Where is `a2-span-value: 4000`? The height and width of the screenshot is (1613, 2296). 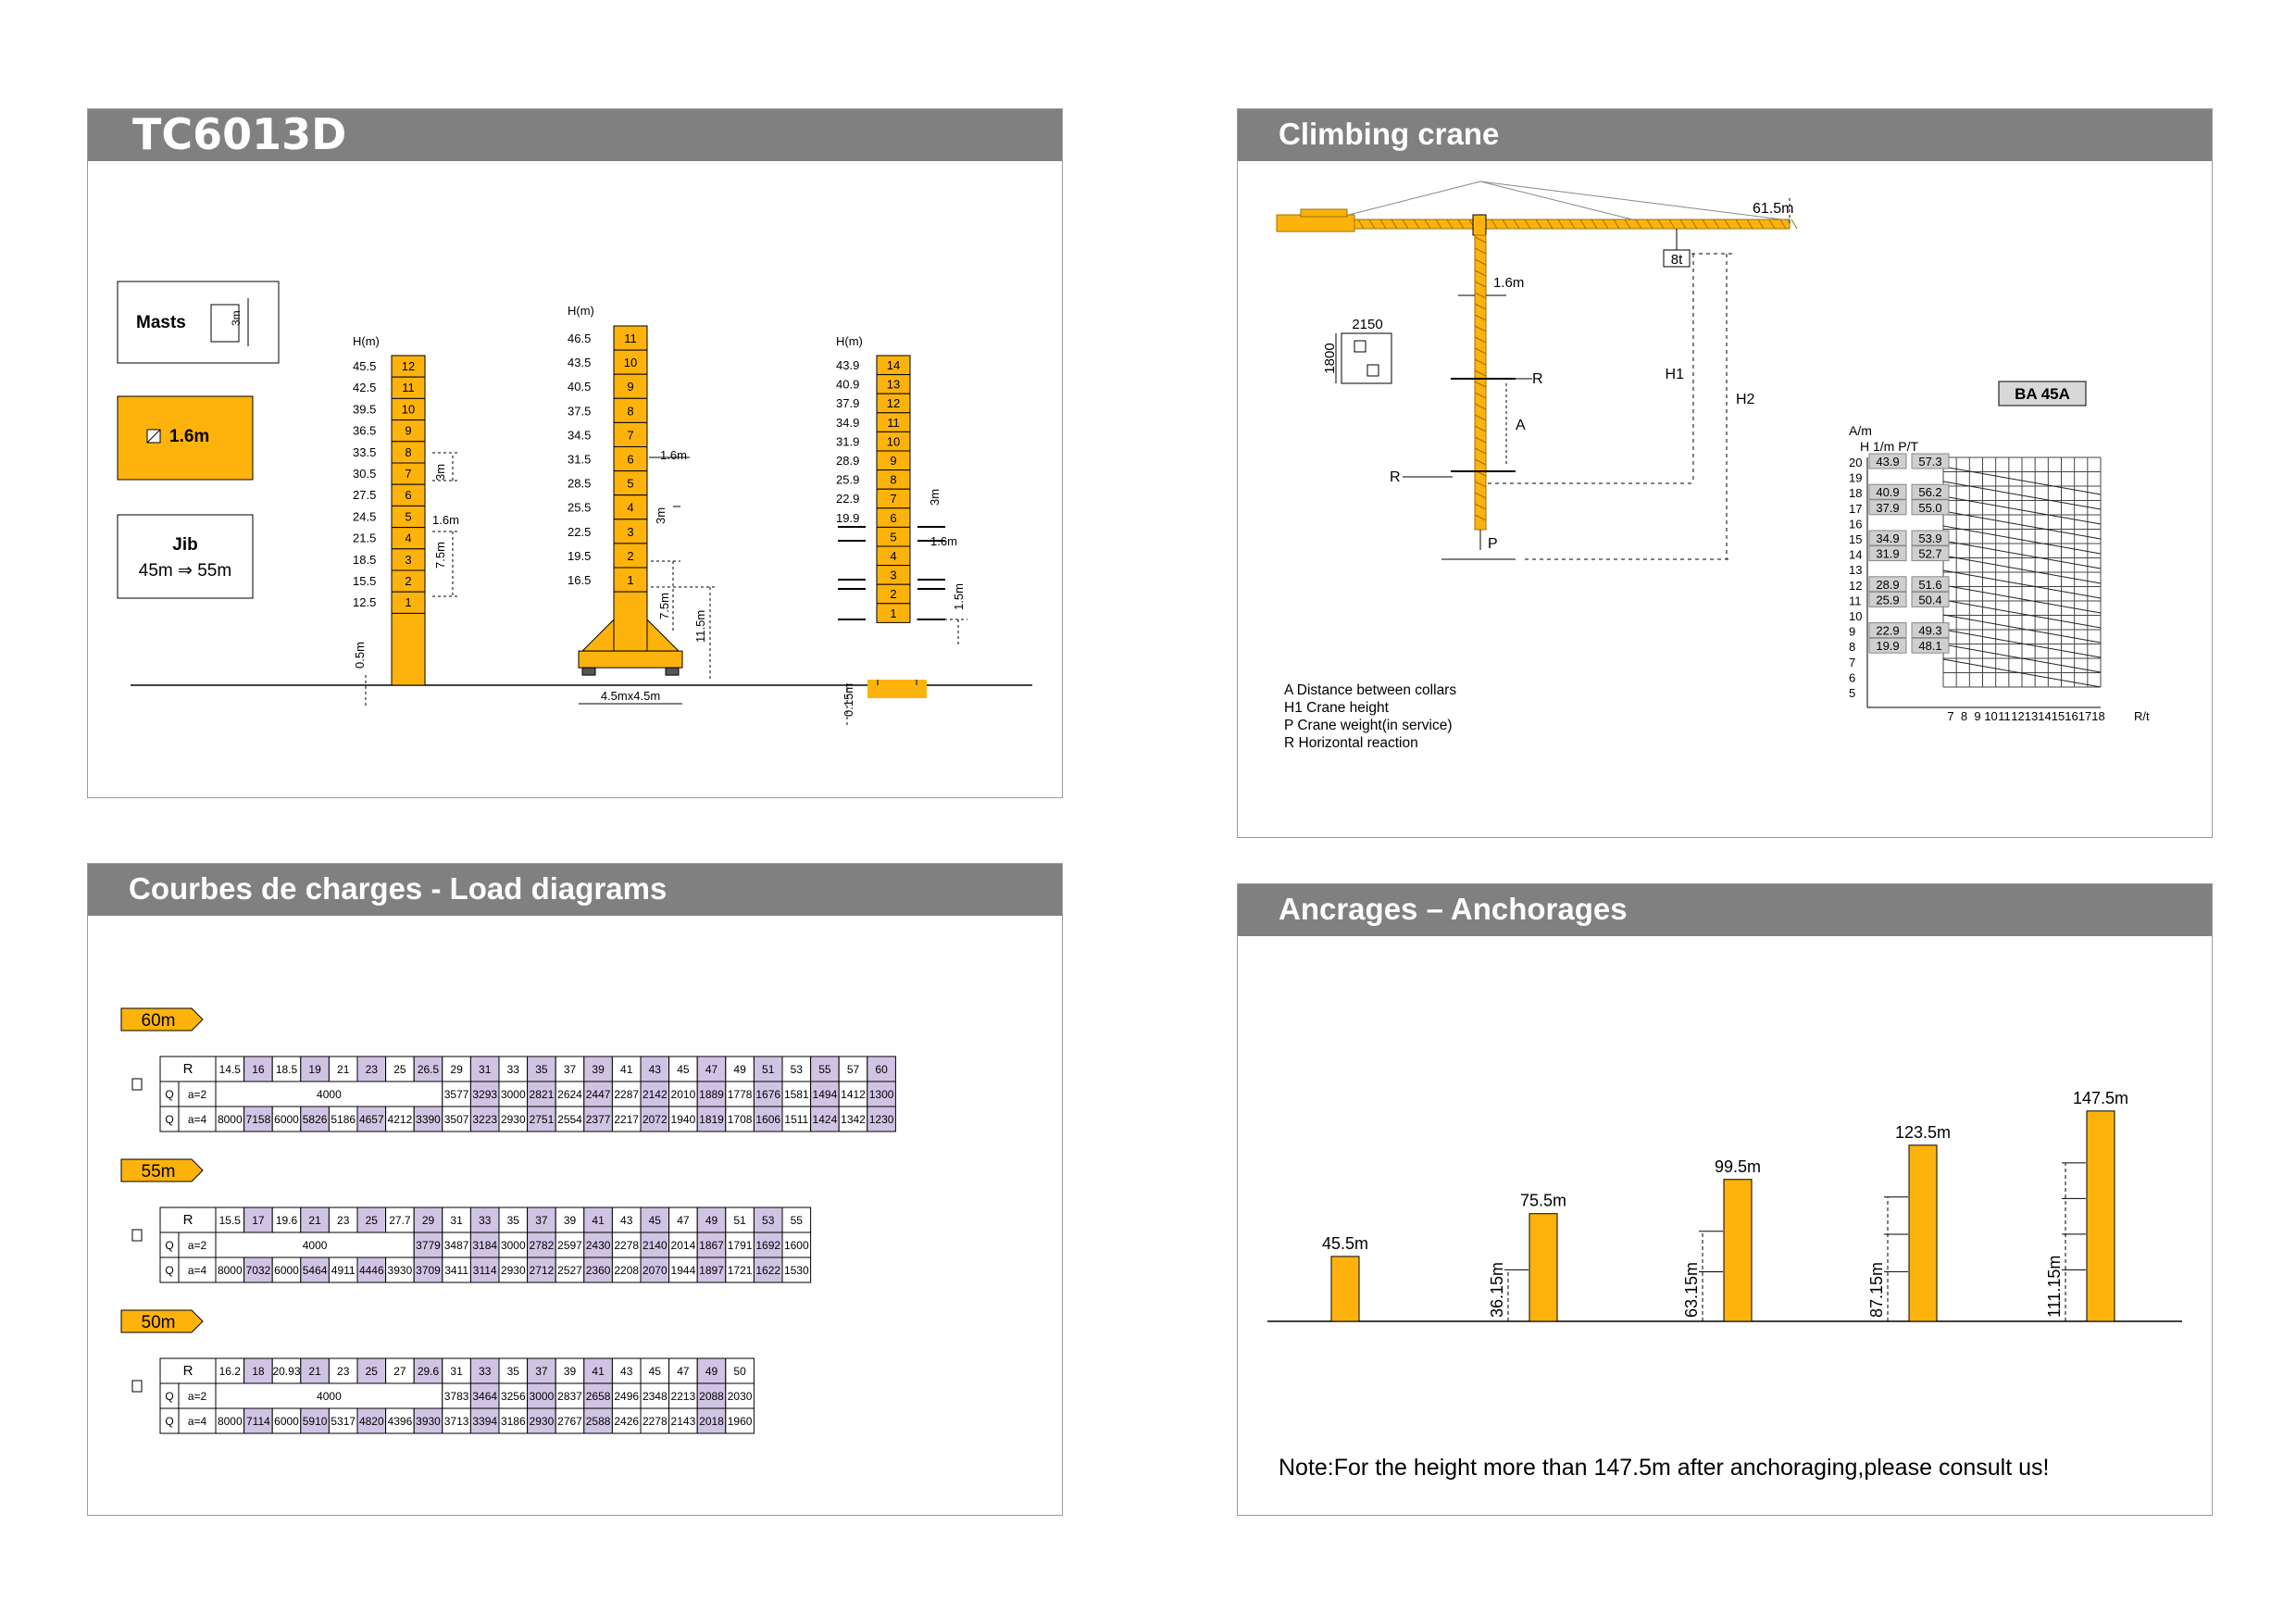 a2-span-value: 4000 is located at coordinates (329, 1095).